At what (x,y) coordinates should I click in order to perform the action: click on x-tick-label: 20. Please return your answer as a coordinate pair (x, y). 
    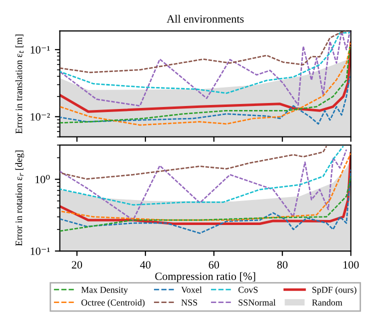
    Looking at the image, I should click on (77, 265).